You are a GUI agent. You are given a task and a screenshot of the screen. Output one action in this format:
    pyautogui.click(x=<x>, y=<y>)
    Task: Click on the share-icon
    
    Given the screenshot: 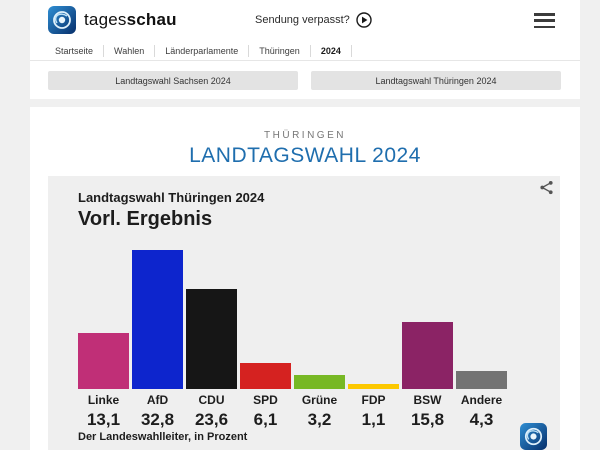 What is the action you would take?
    pyautogui.click(x=546, y=187)
    